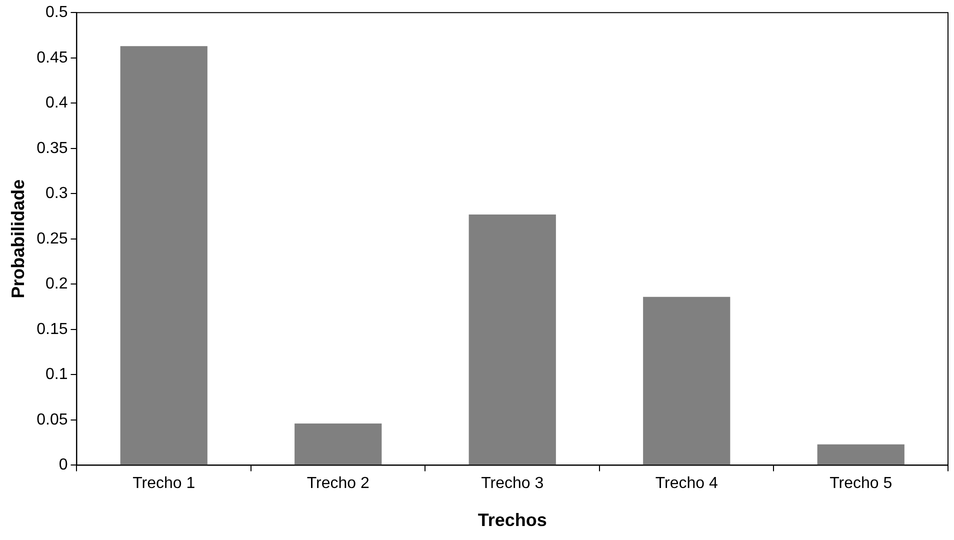 The image size is (954, 540). Describe the element at coordinates (56, 284) in the screenshot. I see `y-tick-label: 0.2` at that location.